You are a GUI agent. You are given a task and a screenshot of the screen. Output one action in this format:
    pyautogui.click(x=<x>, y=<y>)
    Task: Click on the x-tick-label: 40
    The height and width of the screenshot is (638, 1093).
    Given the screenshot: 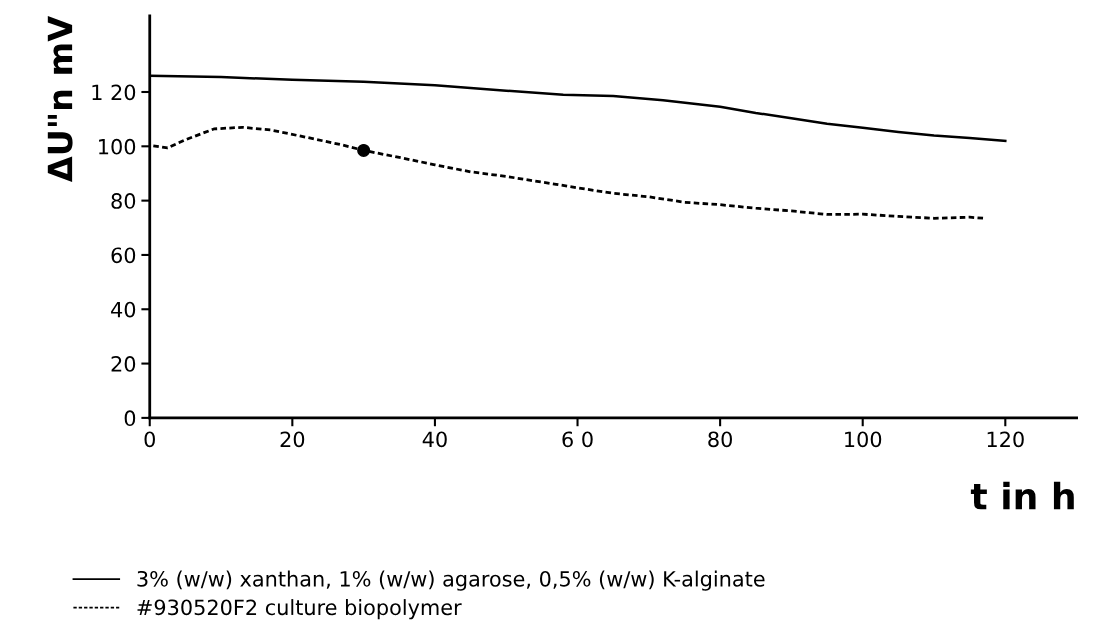 What is the action you would take?
    pyautogui.click(x=434, y=439)
    